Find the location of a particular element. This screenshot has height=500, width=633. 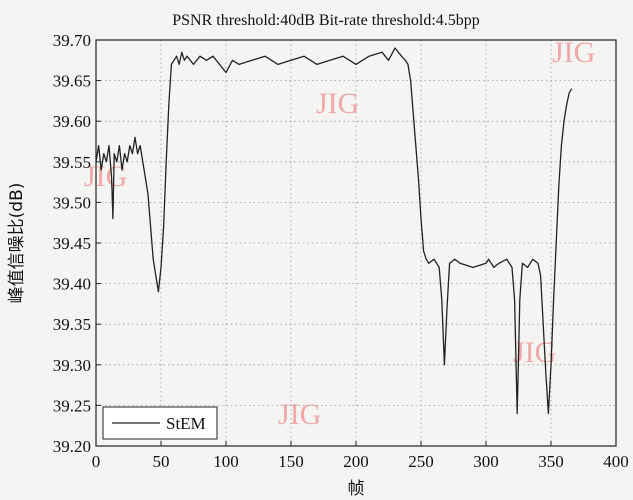

y-tick-label: 39.60 is located at coordinates (72, 121).